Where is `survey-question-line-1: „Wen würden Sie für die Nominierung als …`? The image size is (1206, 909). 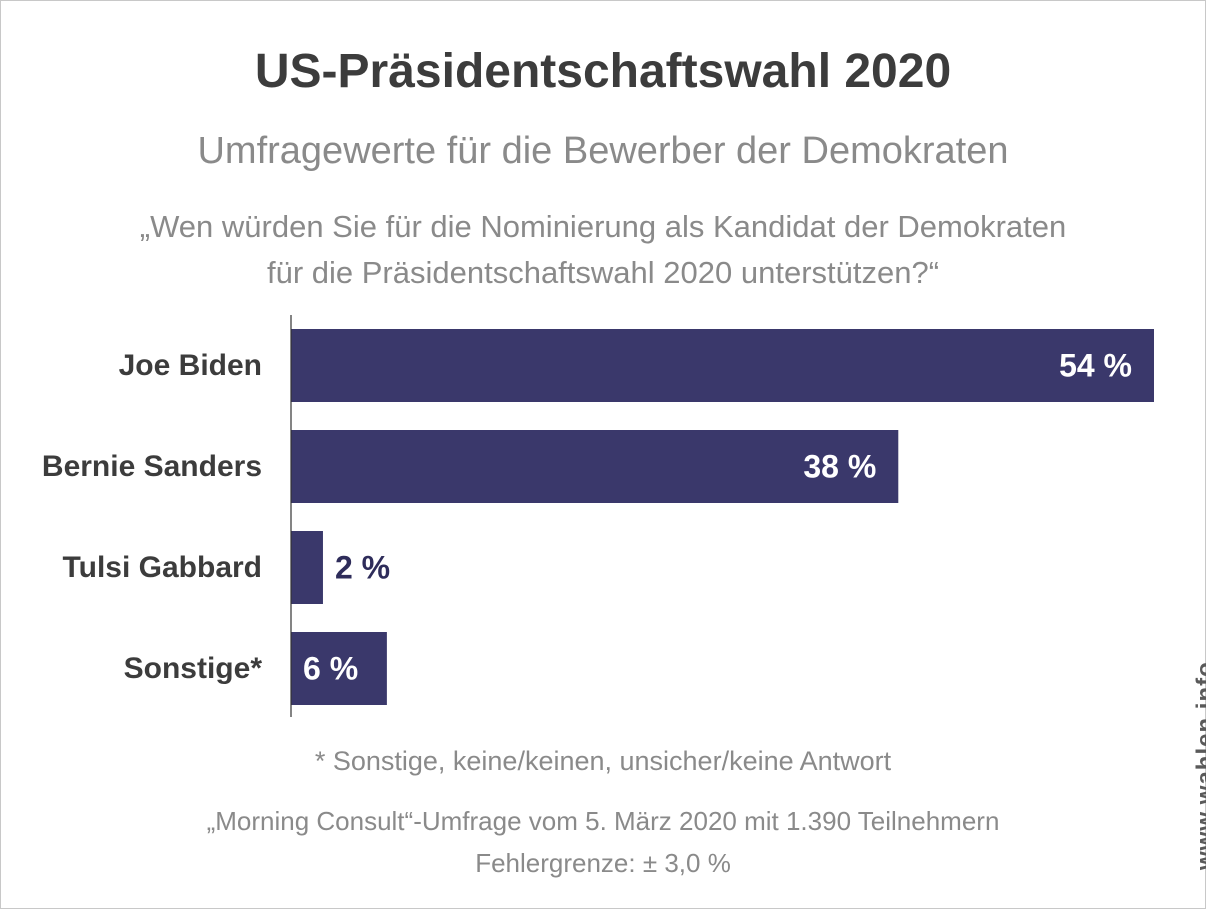
survey-question-line-1: „Wen würden Sie für die Nominierung als … is located at coordinates (603, 226).